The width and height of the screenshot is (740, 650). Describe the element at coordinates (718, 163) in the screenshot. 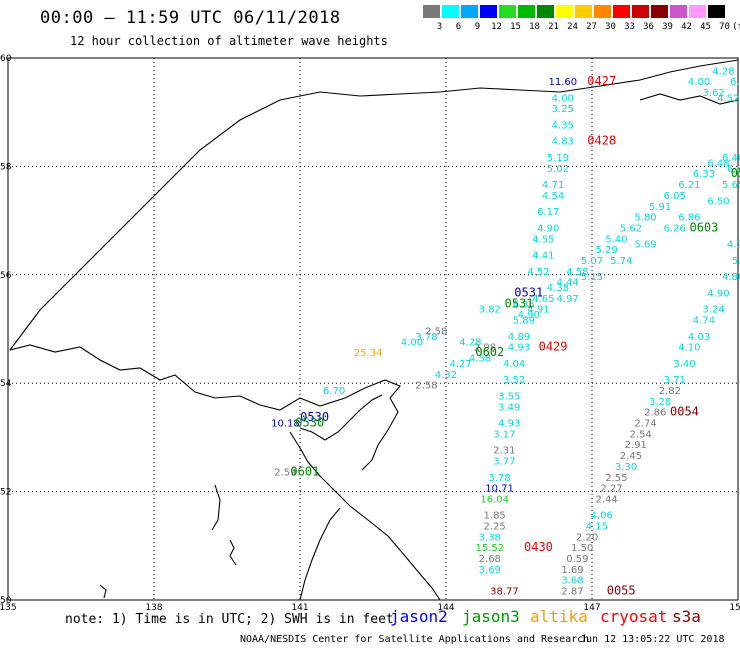

I see `swh-label: 6.48` at that location.